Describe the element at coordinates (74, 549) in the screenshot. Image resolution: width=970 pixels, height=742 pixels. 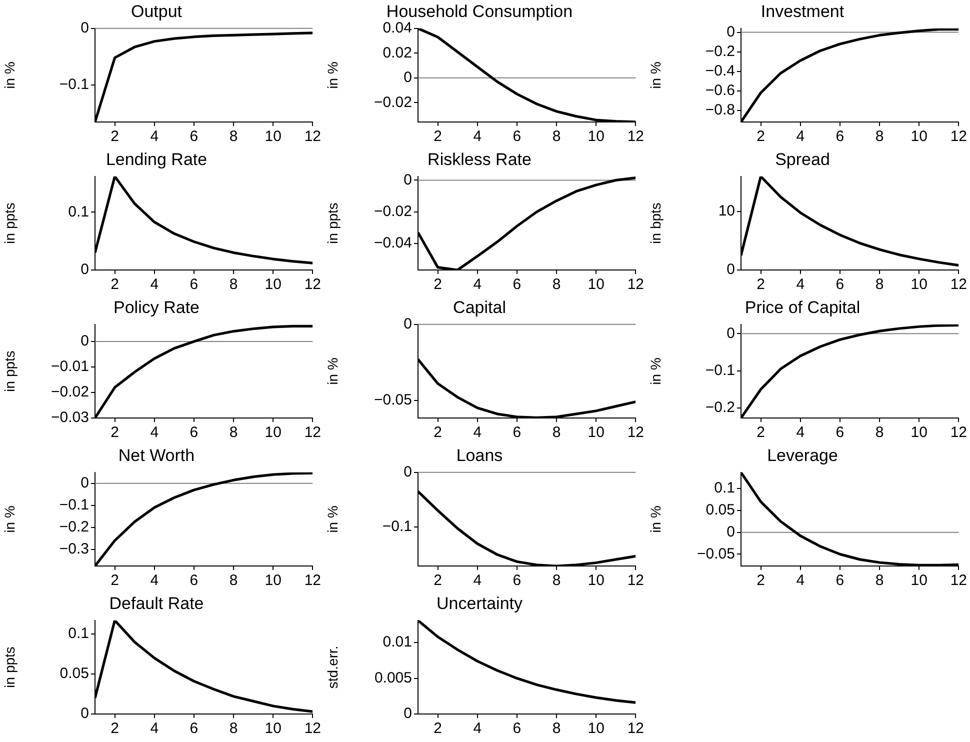
I see `y-tick-label: −0.3` at that location.